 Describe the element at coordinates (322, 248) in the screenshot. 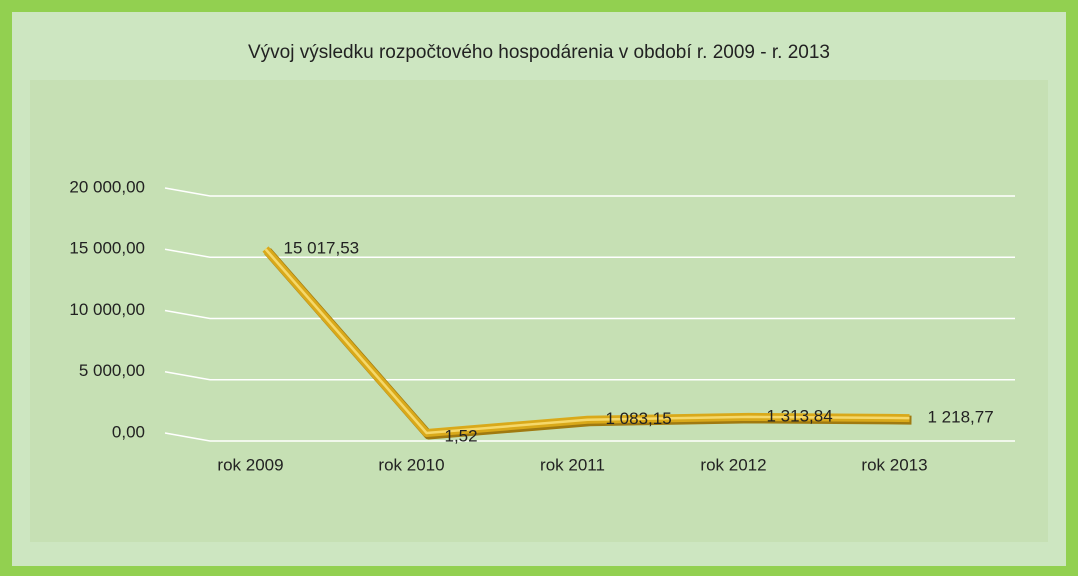

I see `data-label: 15 017,53` at that location.